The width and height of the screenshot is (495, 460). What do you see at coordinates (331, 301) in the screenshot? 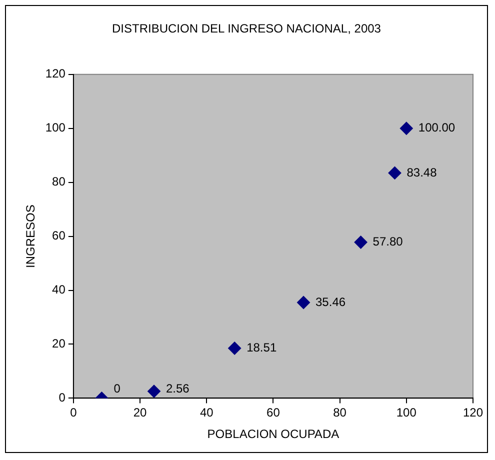
I see `data-label: 35.46` at bounding box center [331, 301].